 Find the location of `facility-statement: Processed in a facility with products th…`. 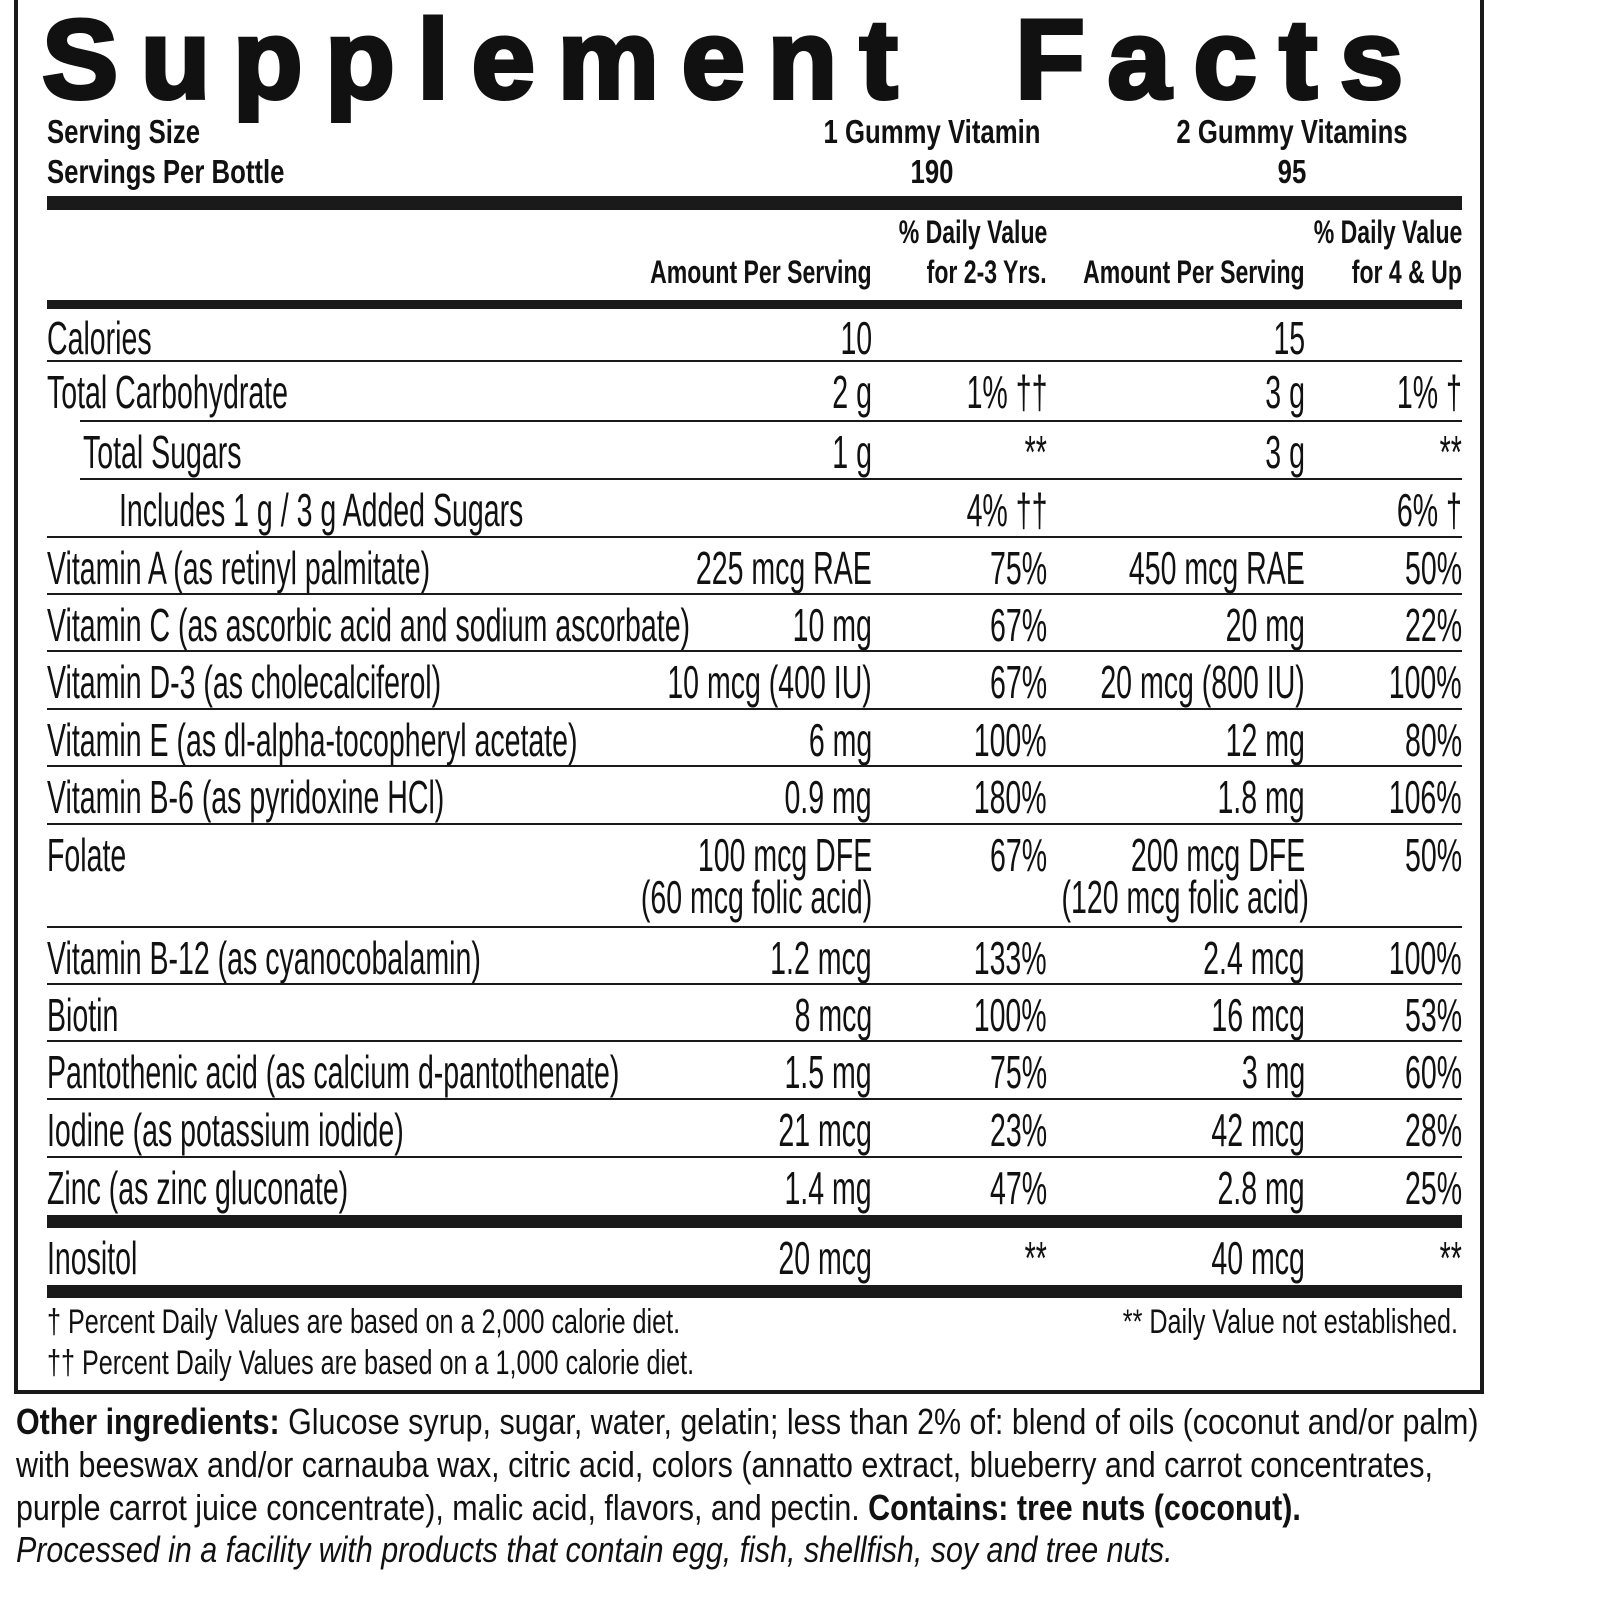

facility-statement: Processed in a facility with products th… is located at coordinates (594, 1549).